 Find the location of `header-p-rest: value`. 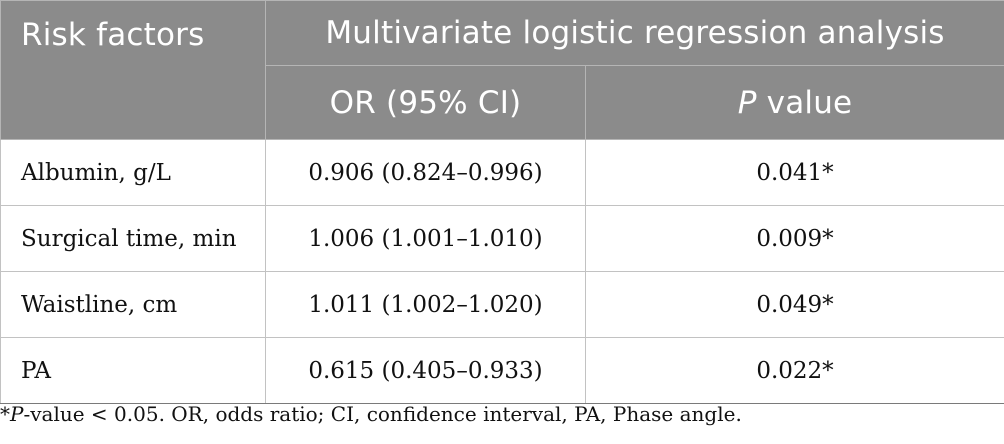

header-p-rest: value is located at coordinates (804, 102).